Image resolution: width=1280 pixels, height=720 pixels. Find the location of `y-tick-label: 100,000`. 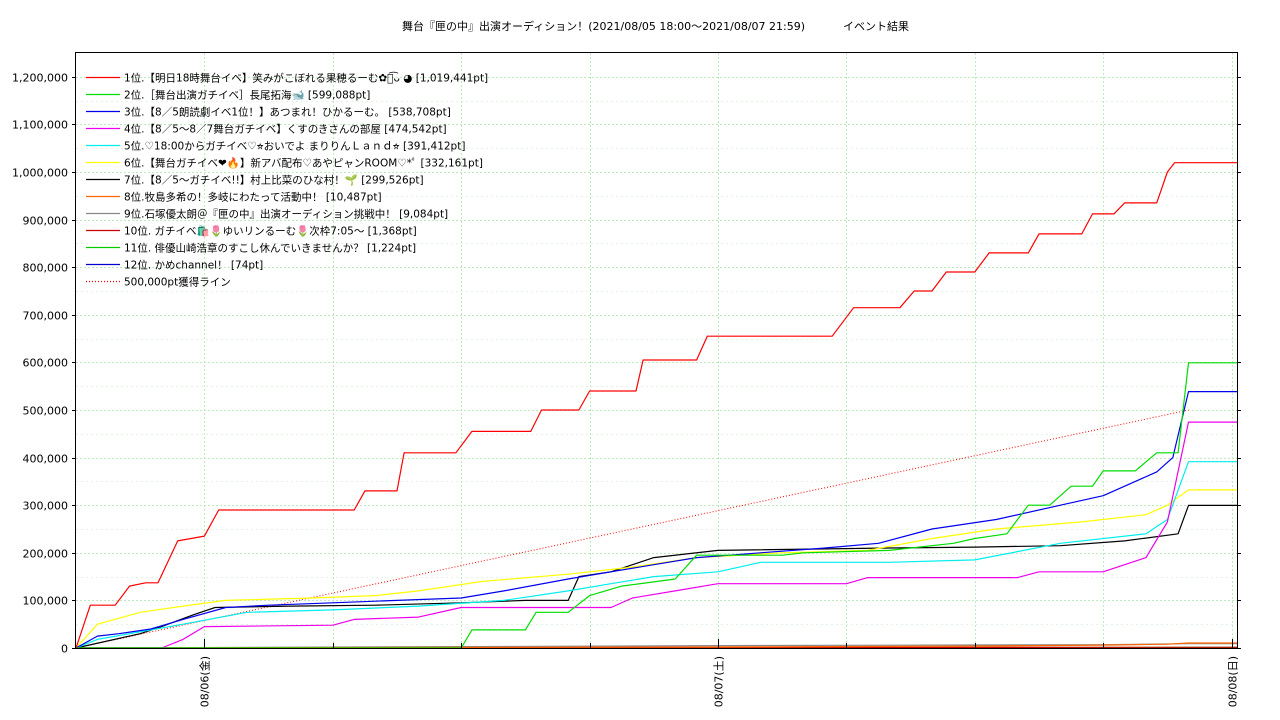

y-tick-label: 100,000 is located at coordinates (46, 601).